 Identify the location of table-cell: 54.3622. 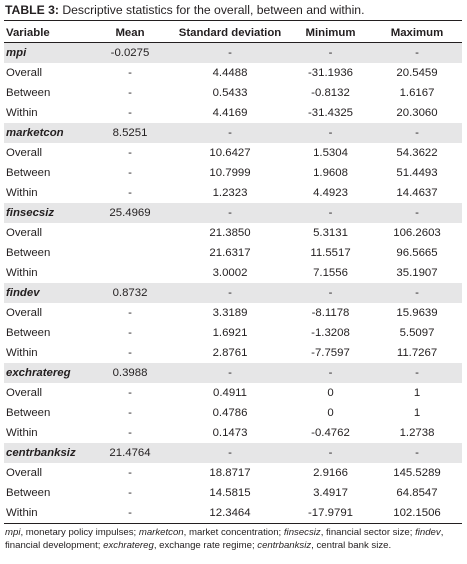
(417, 153).